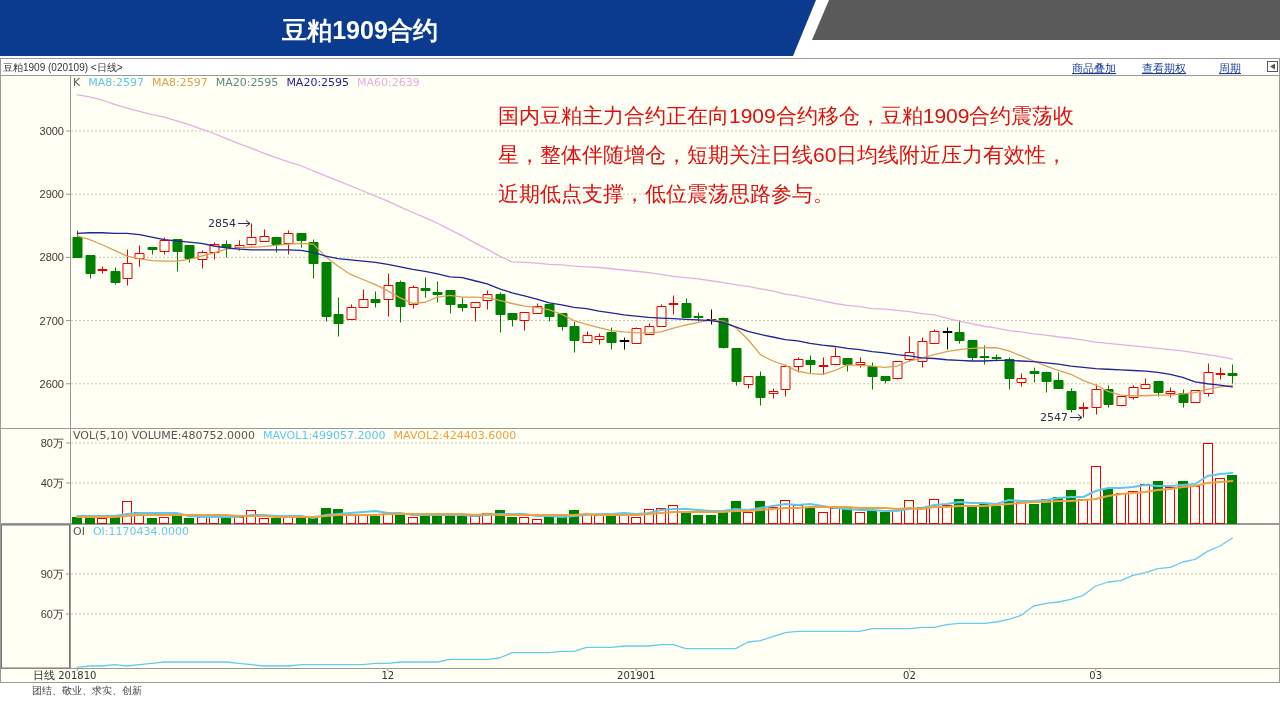 This screenshot has width=1280, height=720. Describe the element at coordinates (1094, 68) in the screenshot. I see `text: 商品叠加` at that location.